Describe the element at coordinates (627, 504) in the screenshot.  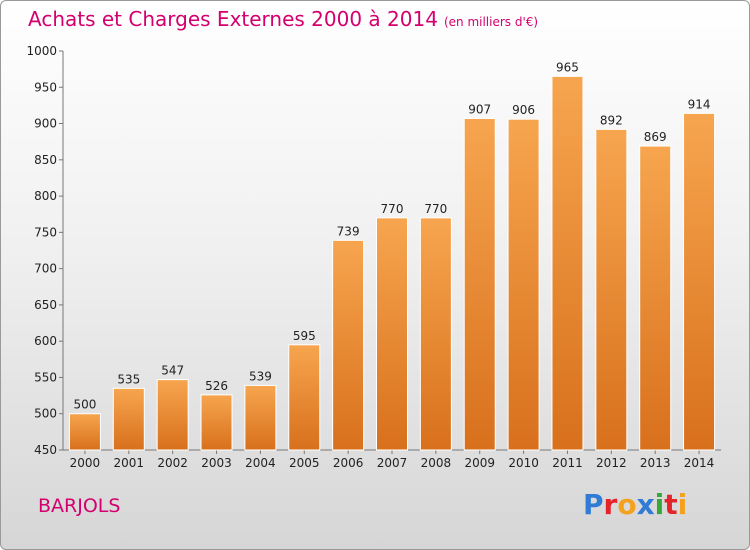
I see `logo-letter: o` at that location.